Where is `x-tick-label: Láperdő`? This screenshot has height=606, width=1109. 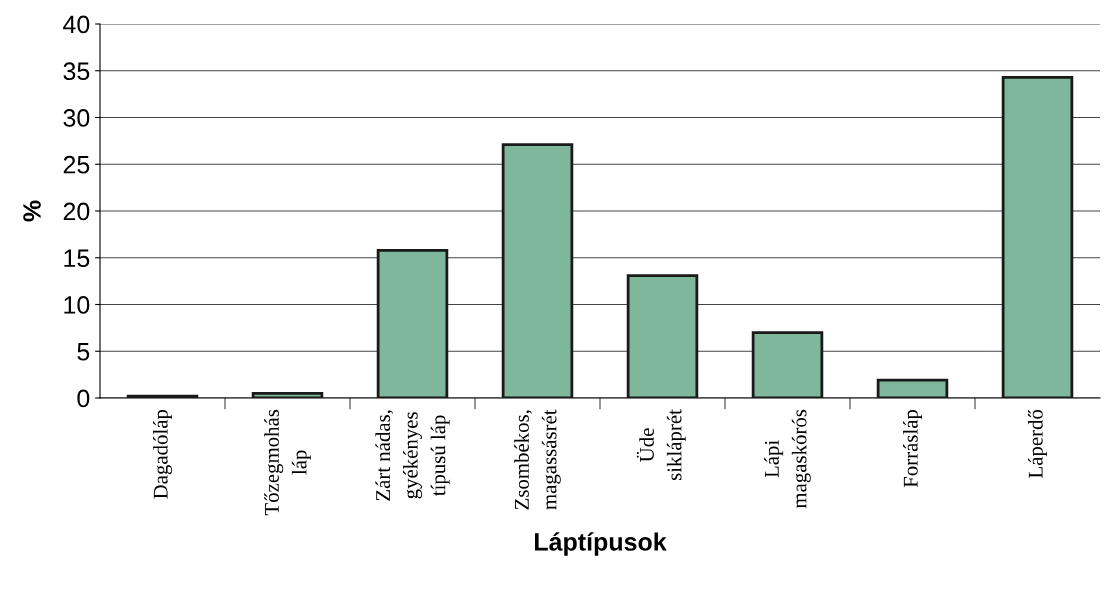
x-tick-label: Láperdő is located at coordinates (1037, 443).